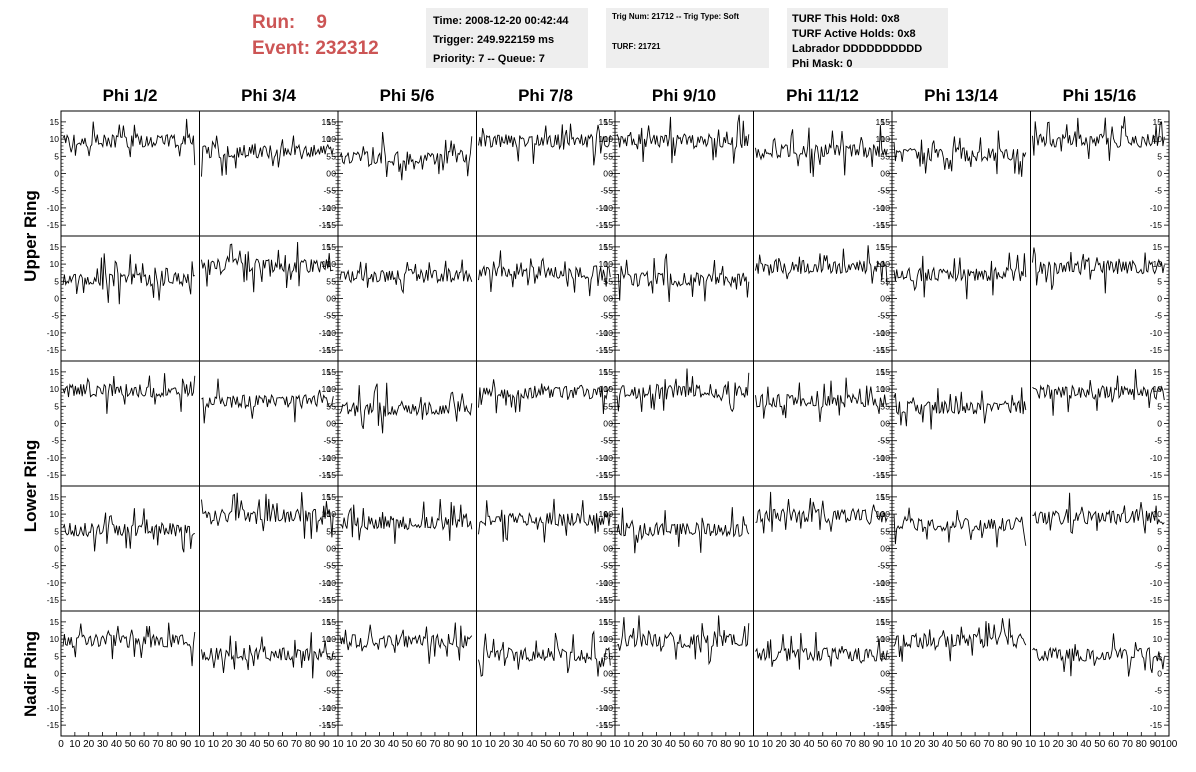 The width and height of the screenshot is (1196, 772). I want to click on waveform-r5-c5, so click(683, 640).